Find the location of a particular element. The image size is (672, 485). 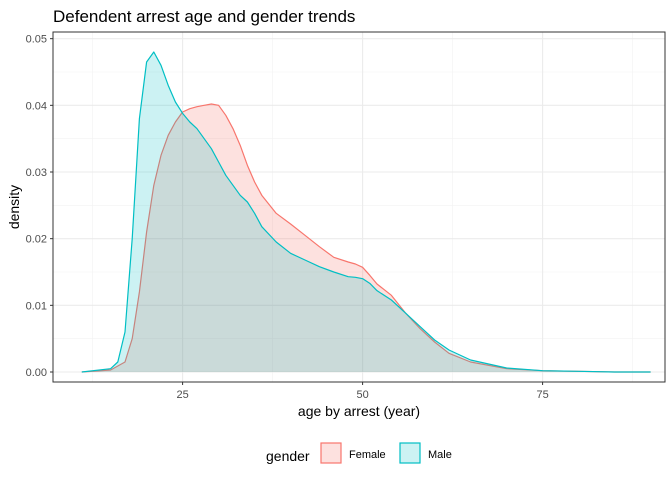

legend-title: gender is located at coordinates (288, 456).